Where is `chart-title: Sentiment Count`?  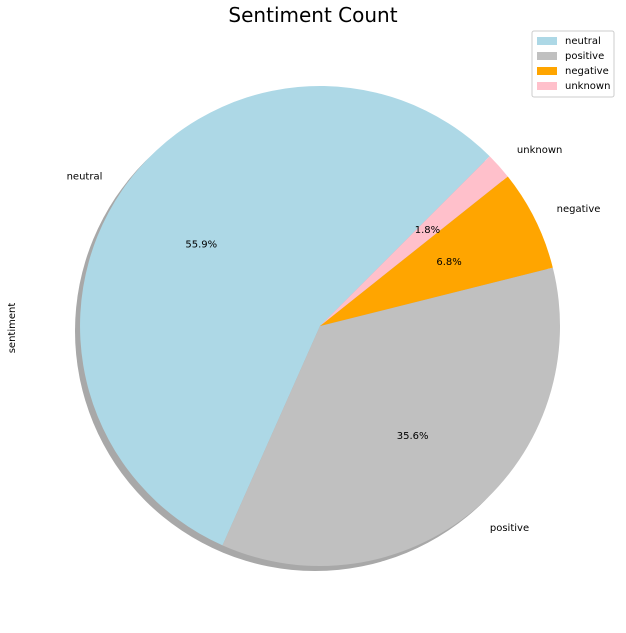 chart-title: Sentiment Count is located at coordinates (312, 15).